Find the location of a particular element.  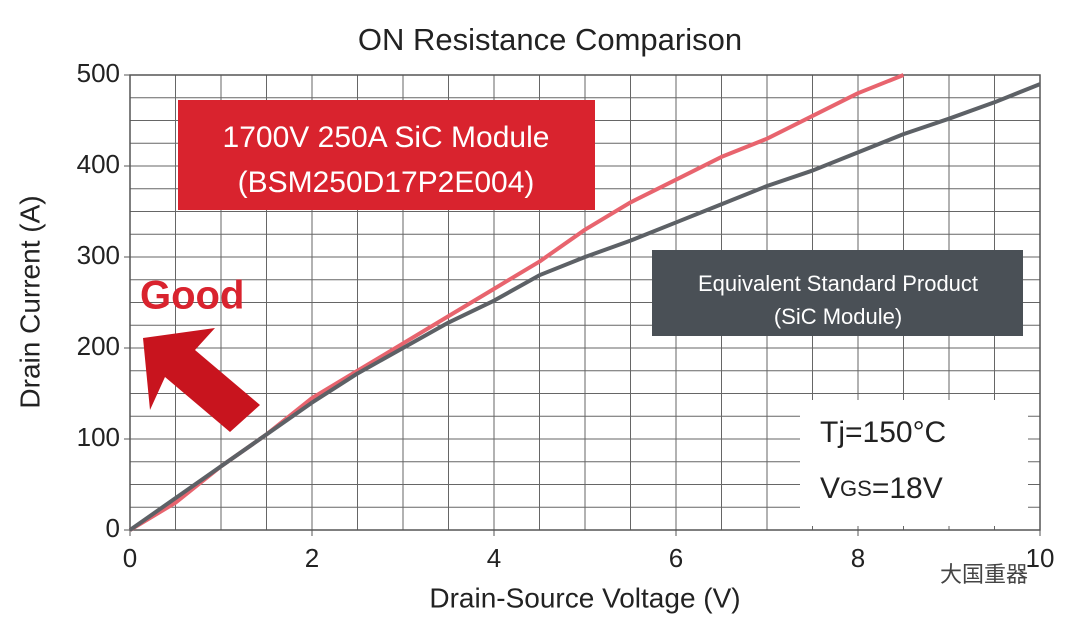

vgs-symbol: V is located at coordinates (830, 488).